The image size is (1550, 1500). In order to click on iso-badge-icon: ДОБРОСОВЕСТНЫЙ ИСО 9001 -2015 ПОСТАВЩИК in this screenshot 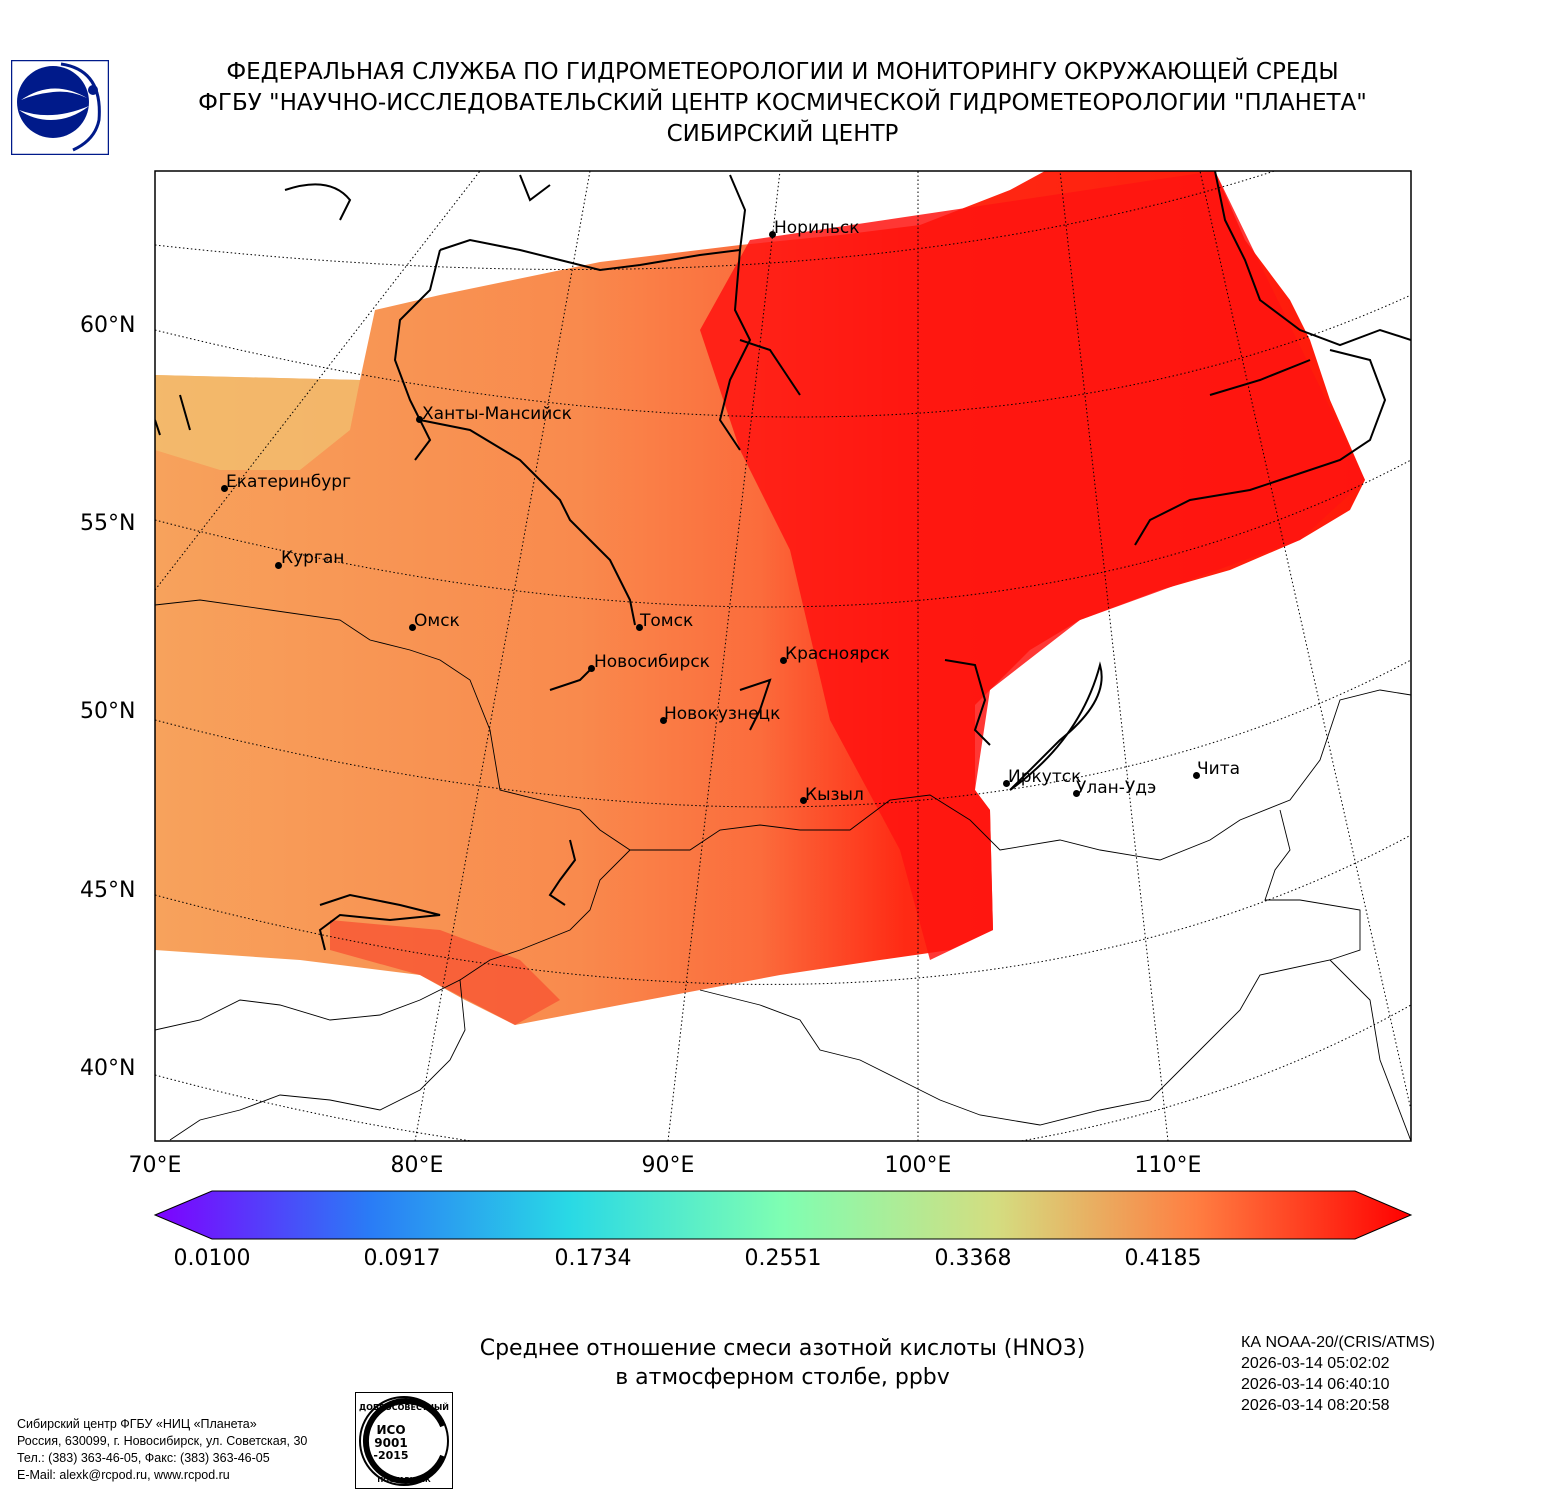, I will do `click(404, 1440)`.